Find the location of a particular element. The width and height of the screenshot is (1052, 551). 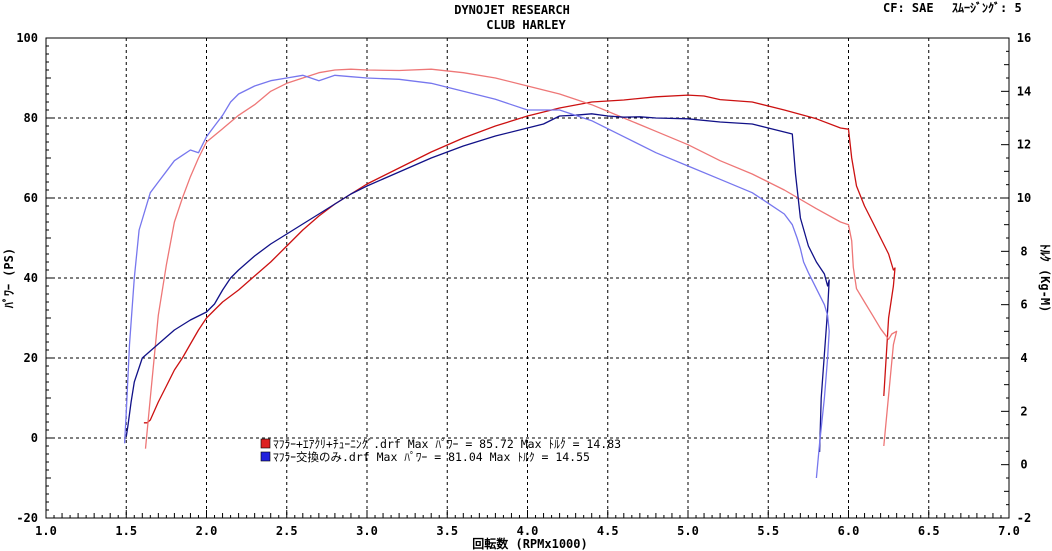

y2-tick-label: 12 is located at coordinates (1024, 145).